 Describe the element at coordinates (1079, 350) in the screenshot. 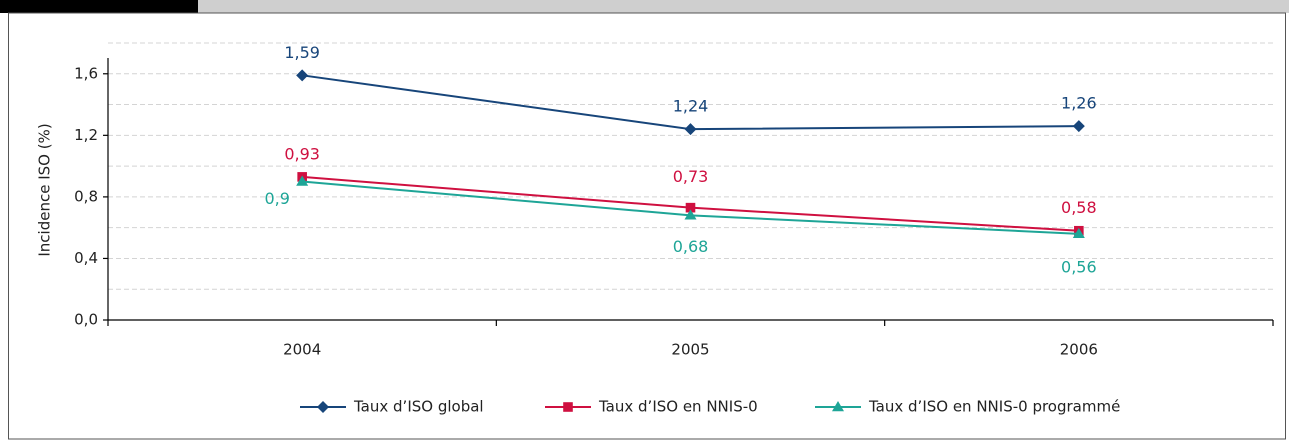

I see `x-tick-label: 2006` at that location.